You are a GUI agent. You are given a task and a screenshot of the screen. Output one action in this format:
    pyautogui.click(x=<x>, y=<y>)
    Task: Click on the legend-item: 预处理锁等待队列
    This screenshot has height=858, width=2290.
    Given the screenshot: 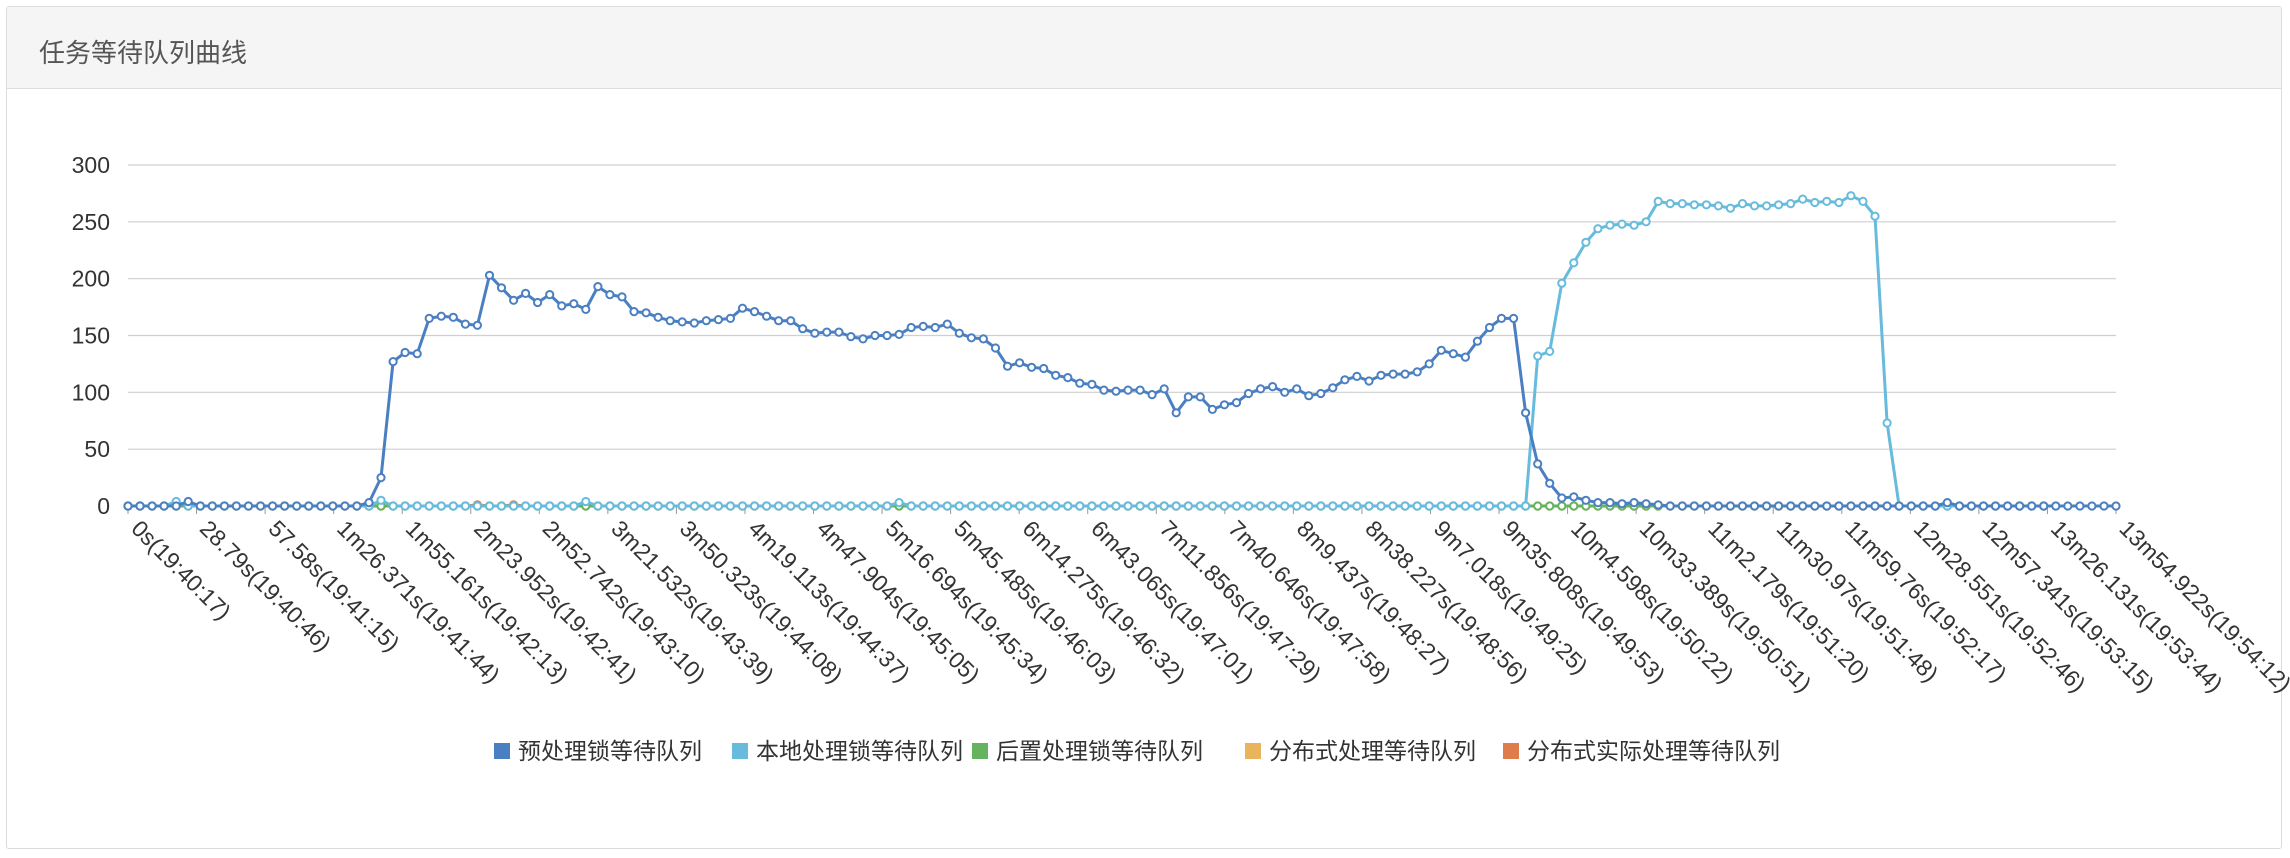 What is the action you would take?
    pyautogui.click(x=598, y=752)
    